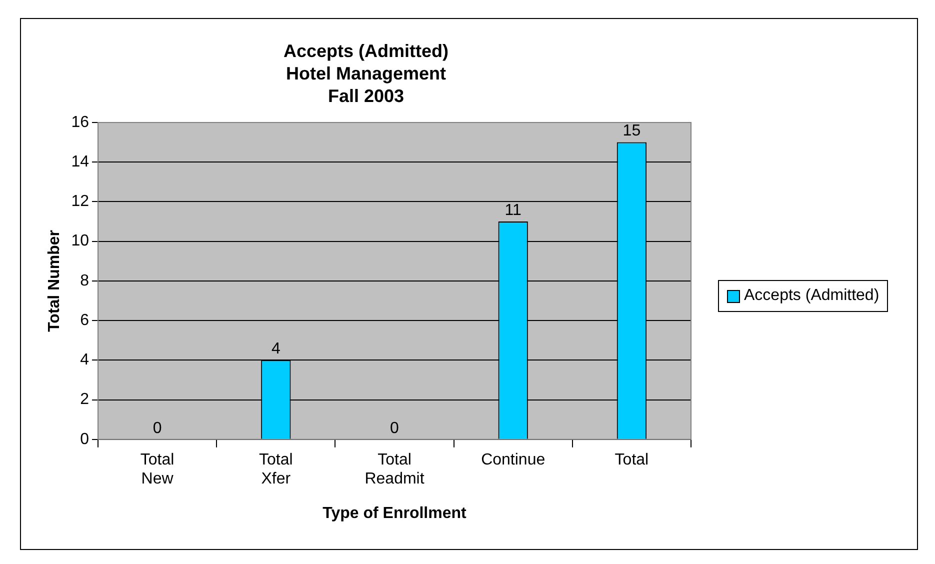 The height and width of the screenshot is (564, 935). Describe the element at coordinates (85, 320) in the screenshot. I see `y-tick-label: 6` at that location.